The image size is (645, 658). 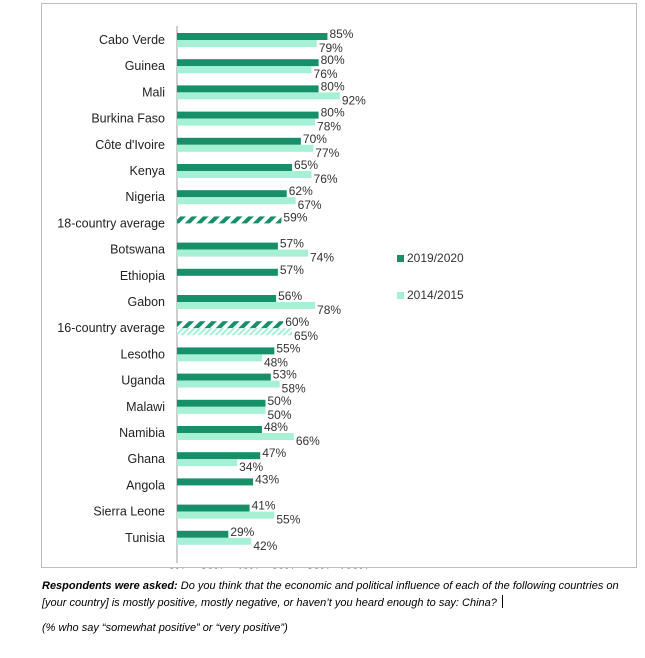 What do you see at coordinates (295, 217) in the screenshot?
I see `value-label-2019-2020: 59%` at bounding box center [295, 217].